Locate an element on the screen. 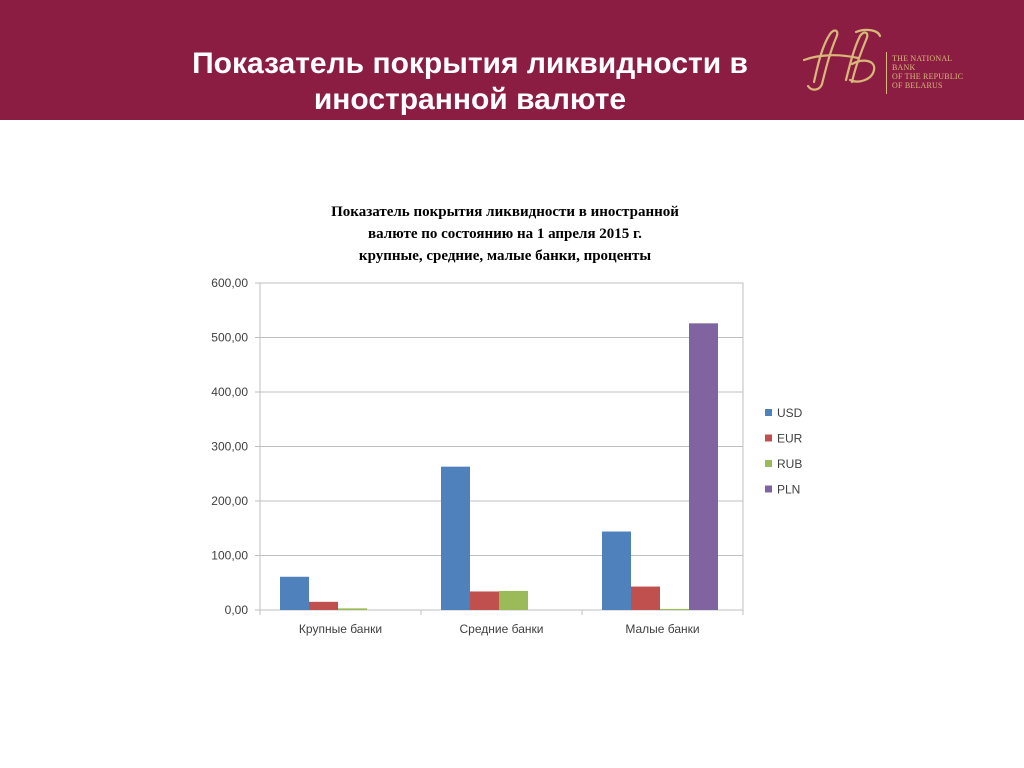  y-tick-label: 500,00 is located at coordinates (229, 338).